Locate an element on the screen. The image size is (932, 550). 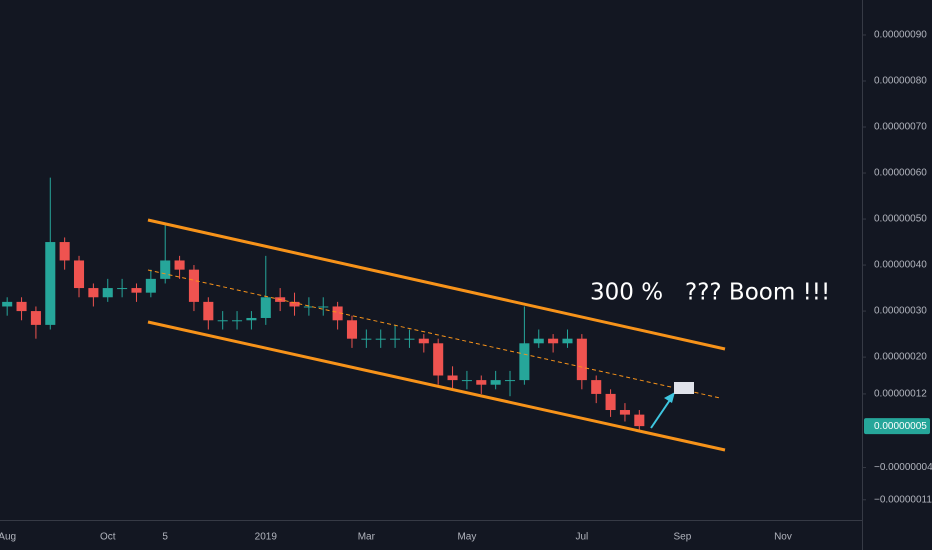
target-box is located at coordinates (684, 388).